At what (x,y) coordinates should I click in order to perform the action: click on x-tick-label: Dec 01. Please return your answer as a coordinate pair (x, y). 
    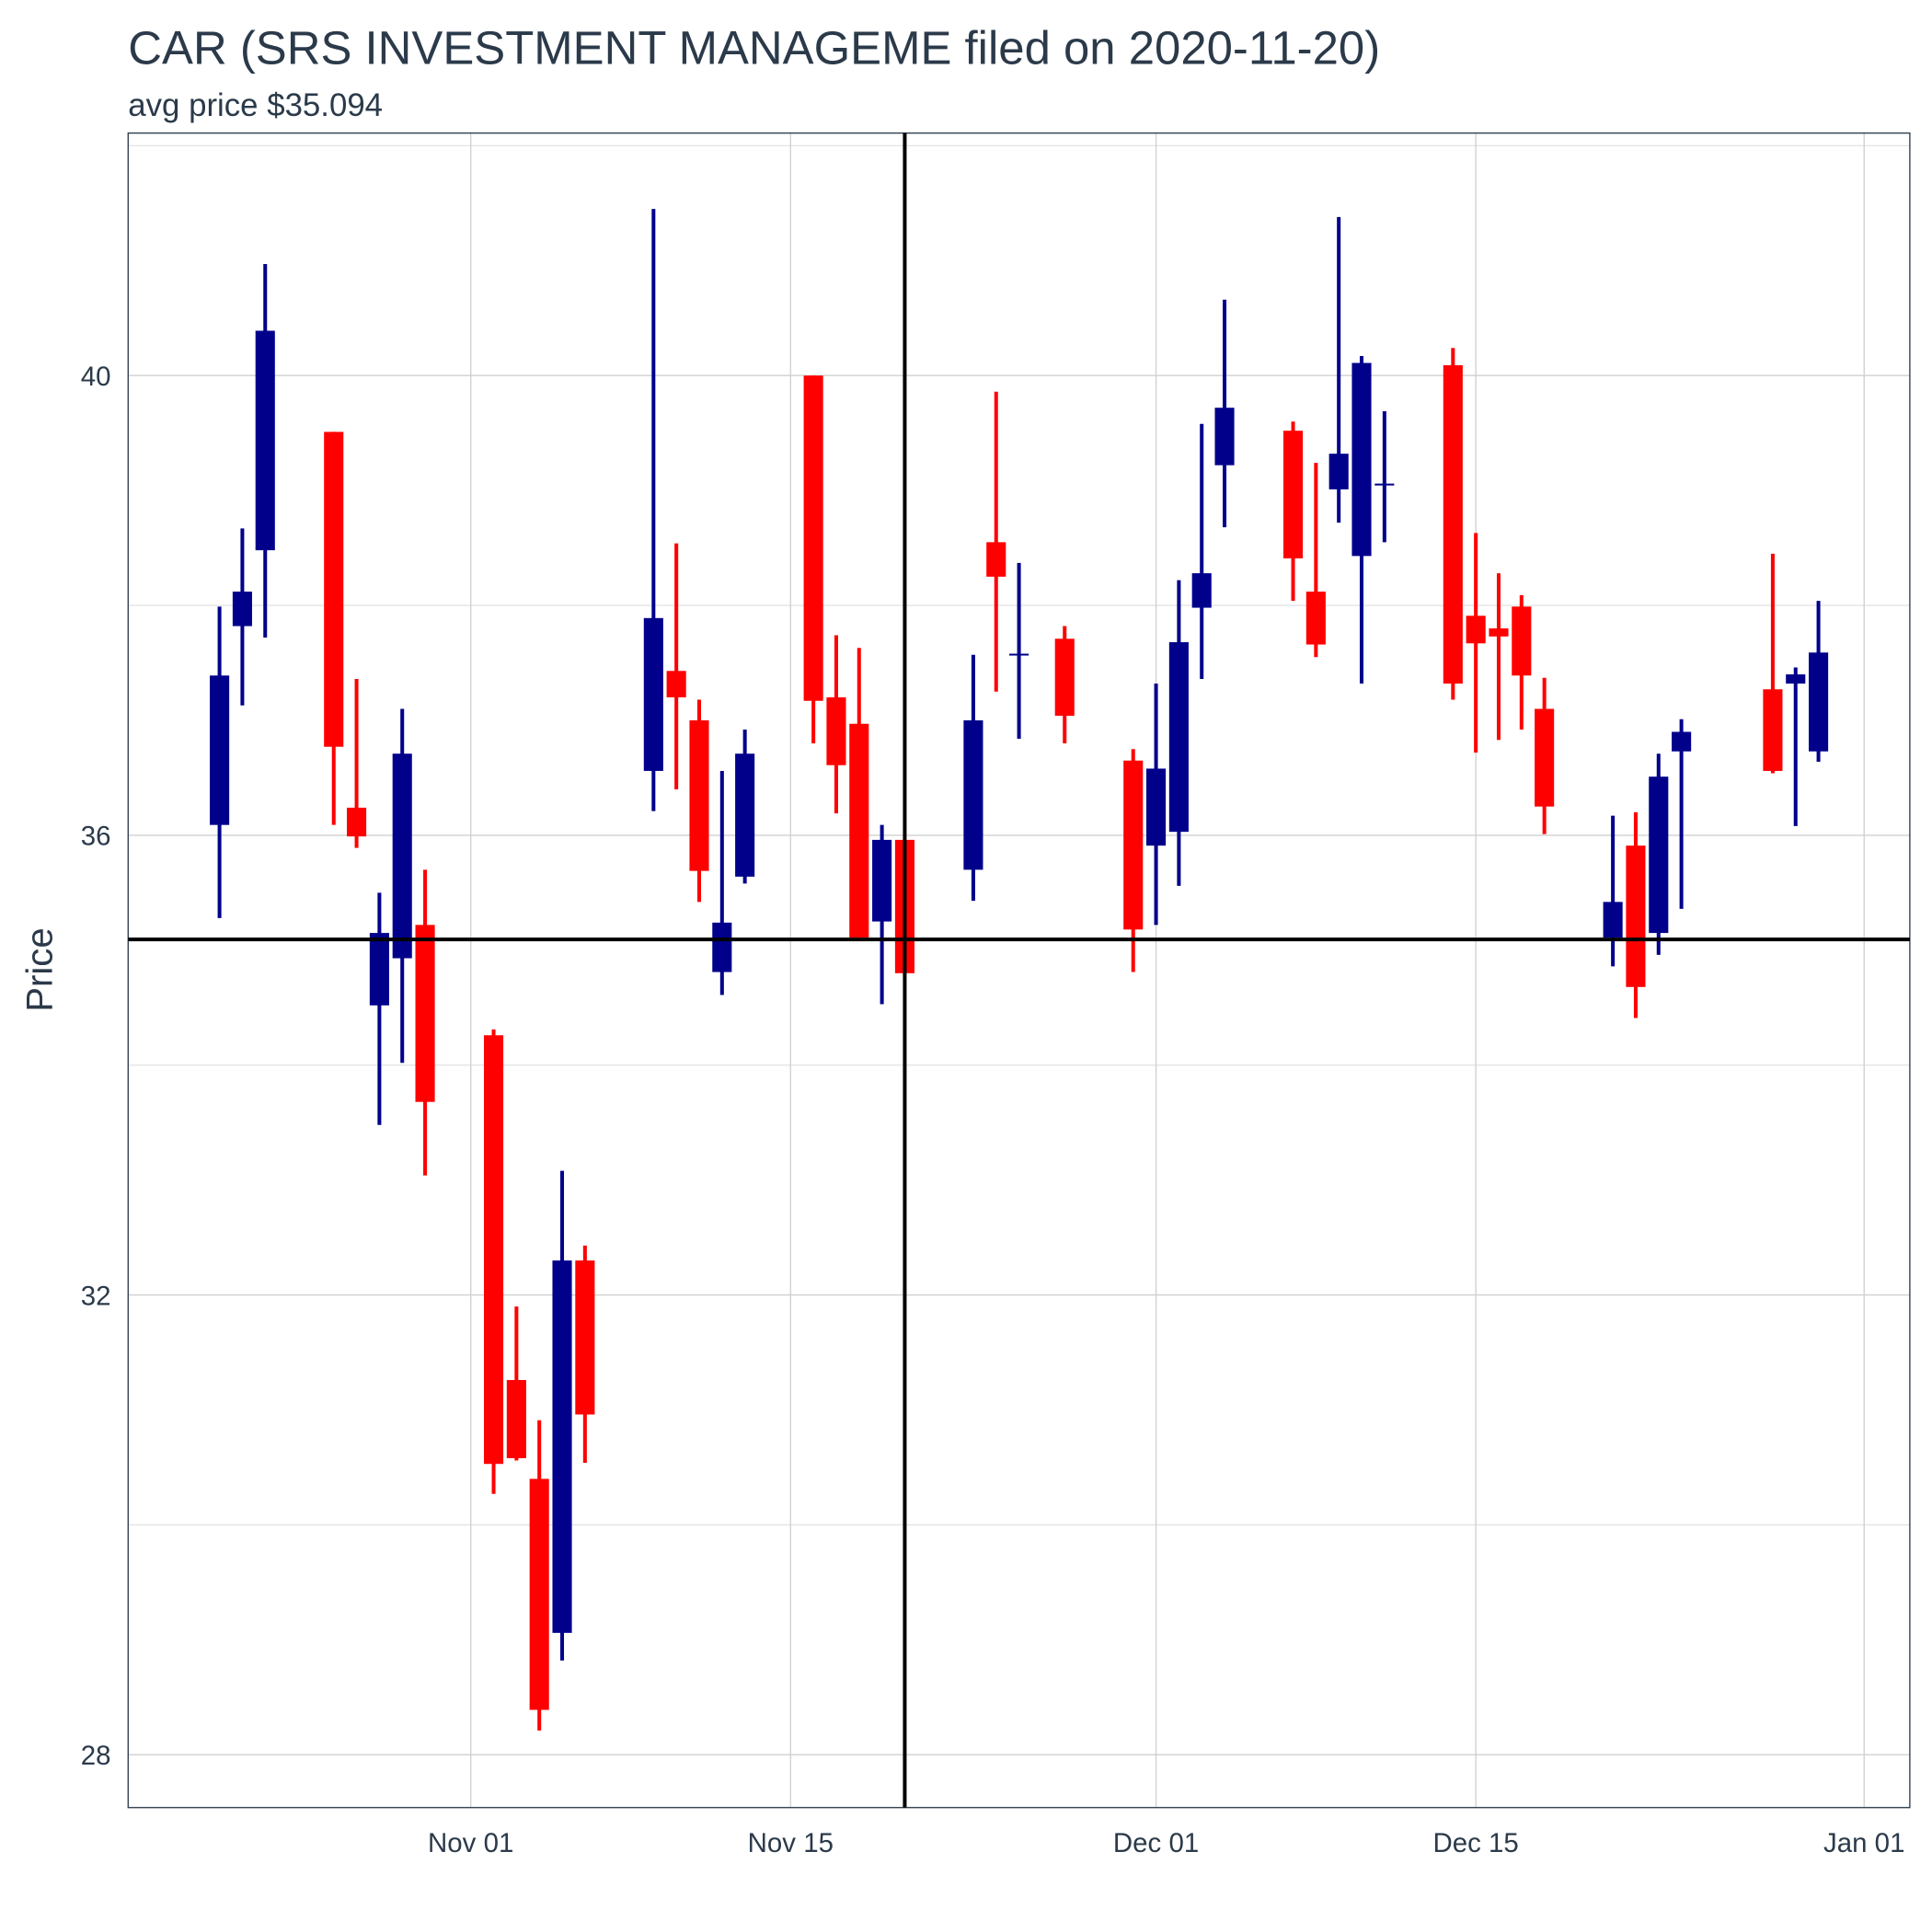
    Looking at the image, I should click on (1156, 1843).